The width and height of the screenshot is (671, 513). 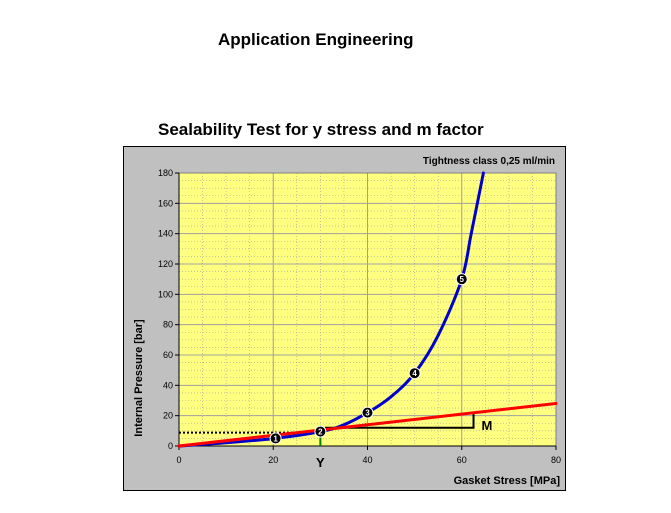 I want to click on x-axis-label: Gasket Stress [MPa], so click(x=507, y=481).